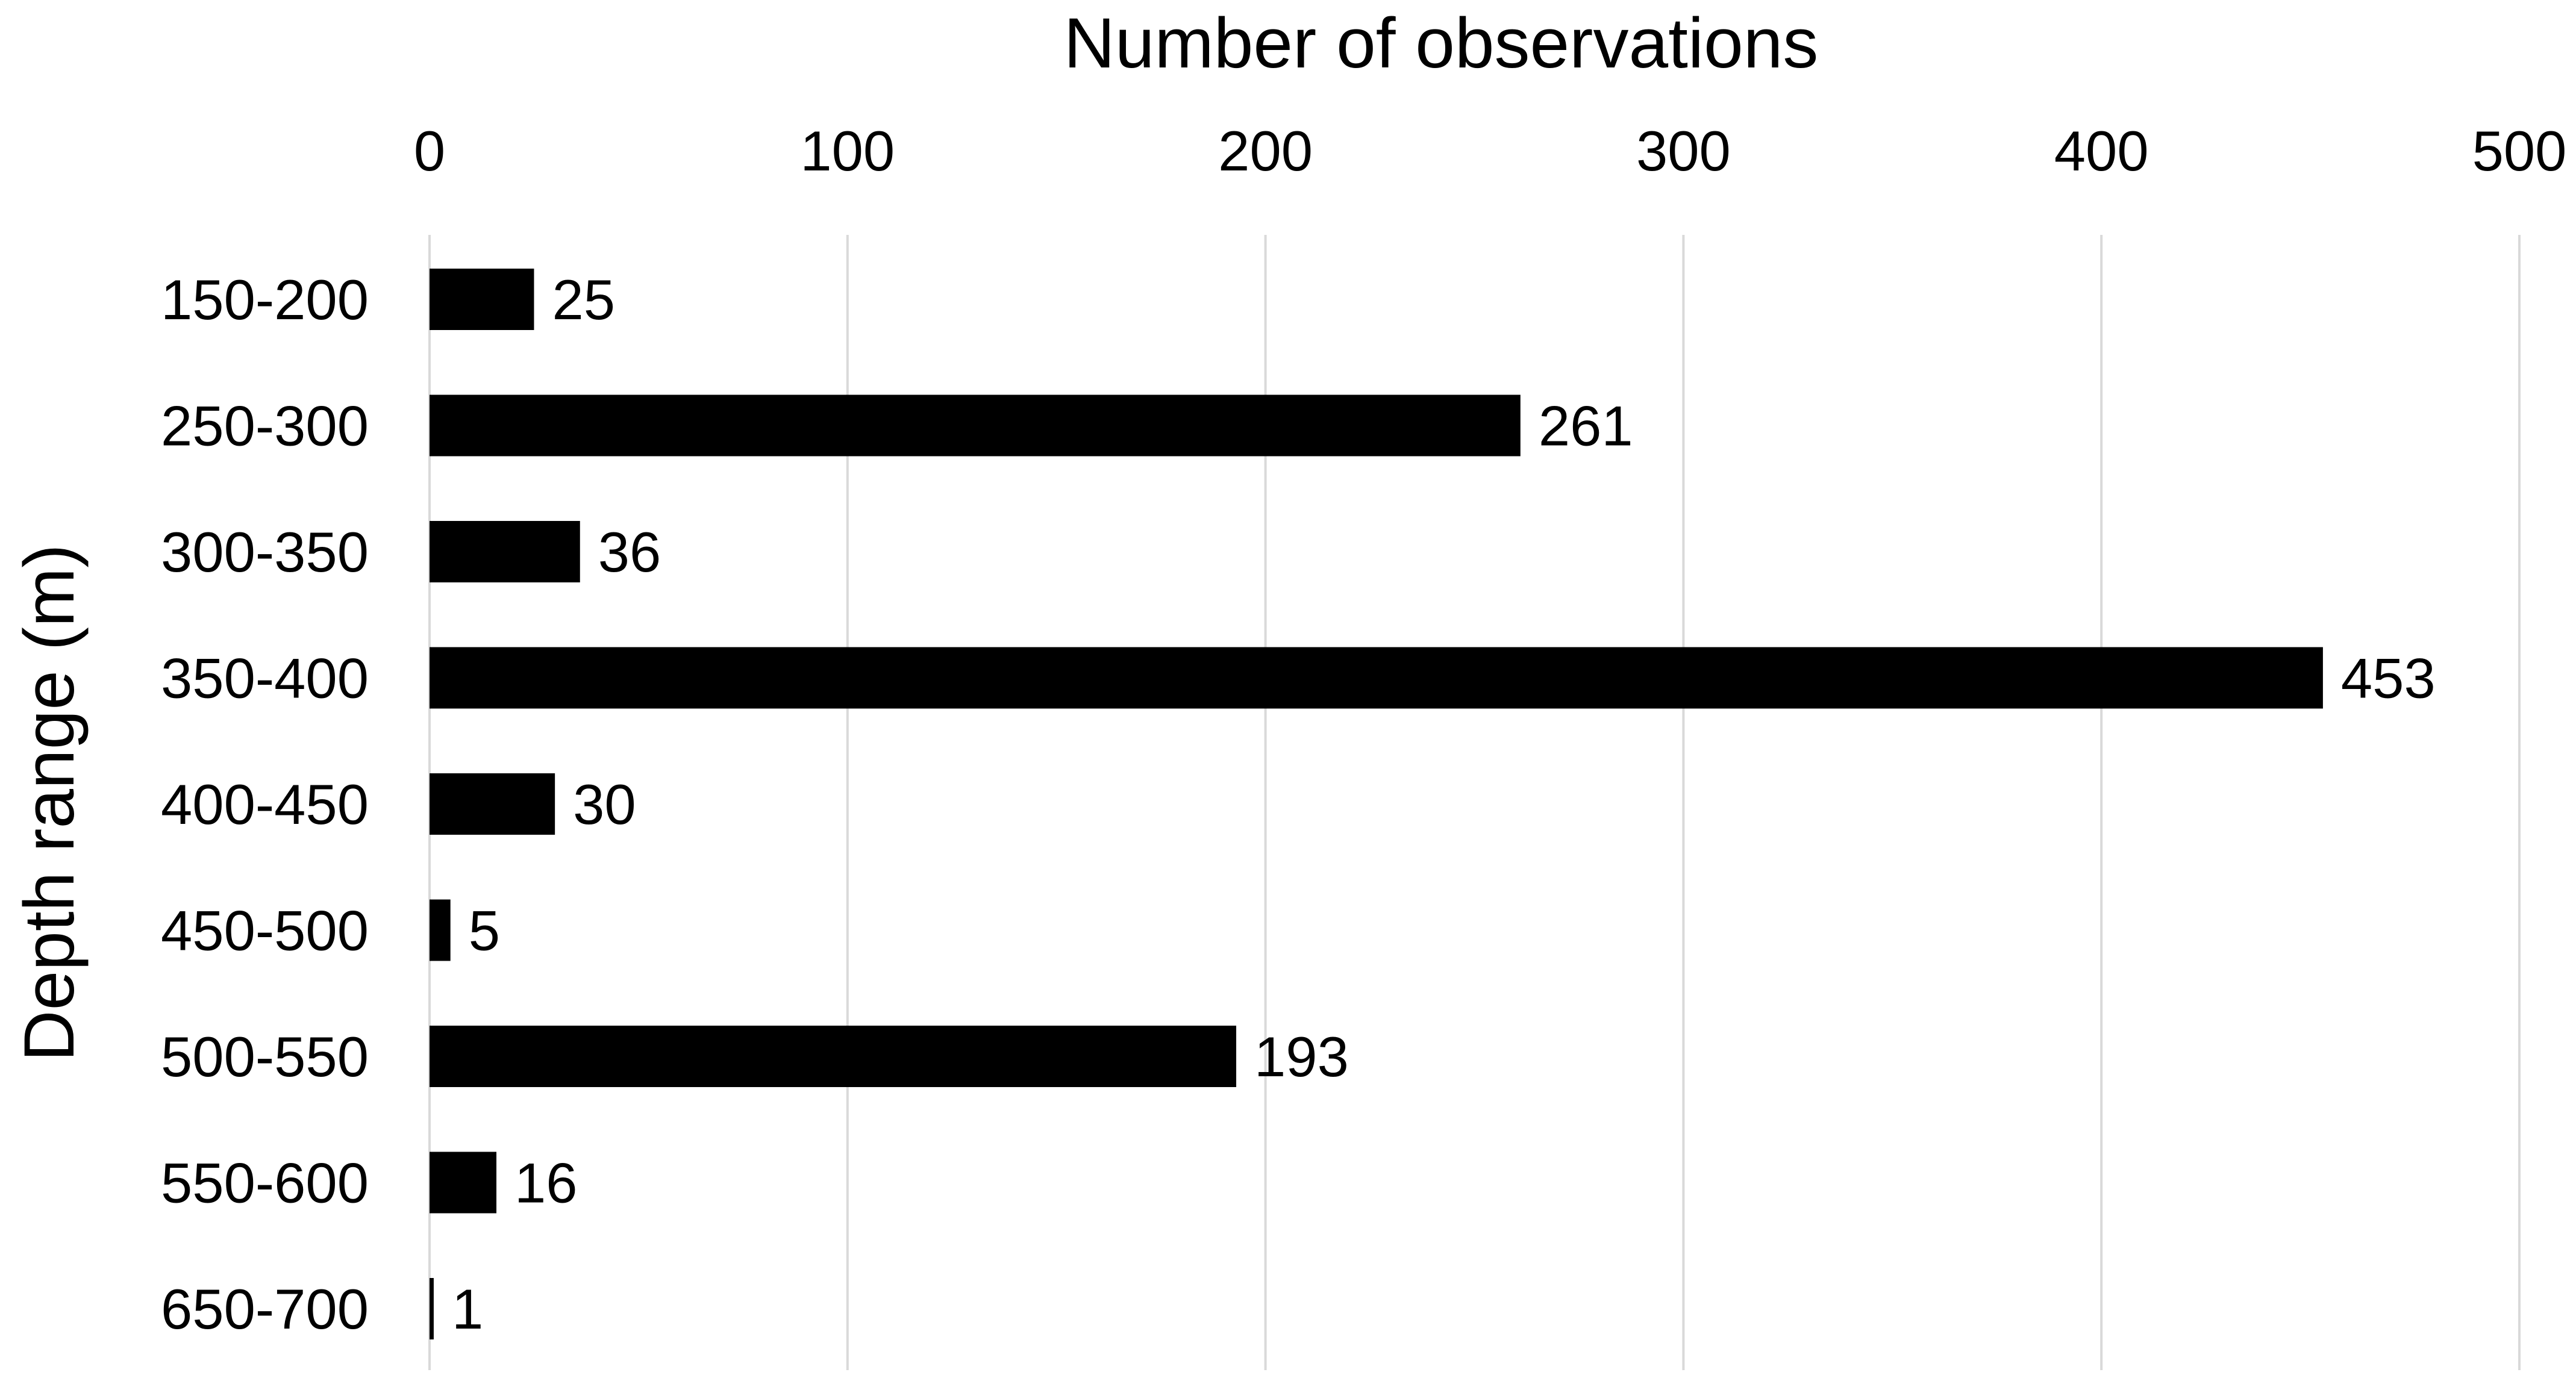  I want to click on x-tick-label: 0, so click(430, 150).